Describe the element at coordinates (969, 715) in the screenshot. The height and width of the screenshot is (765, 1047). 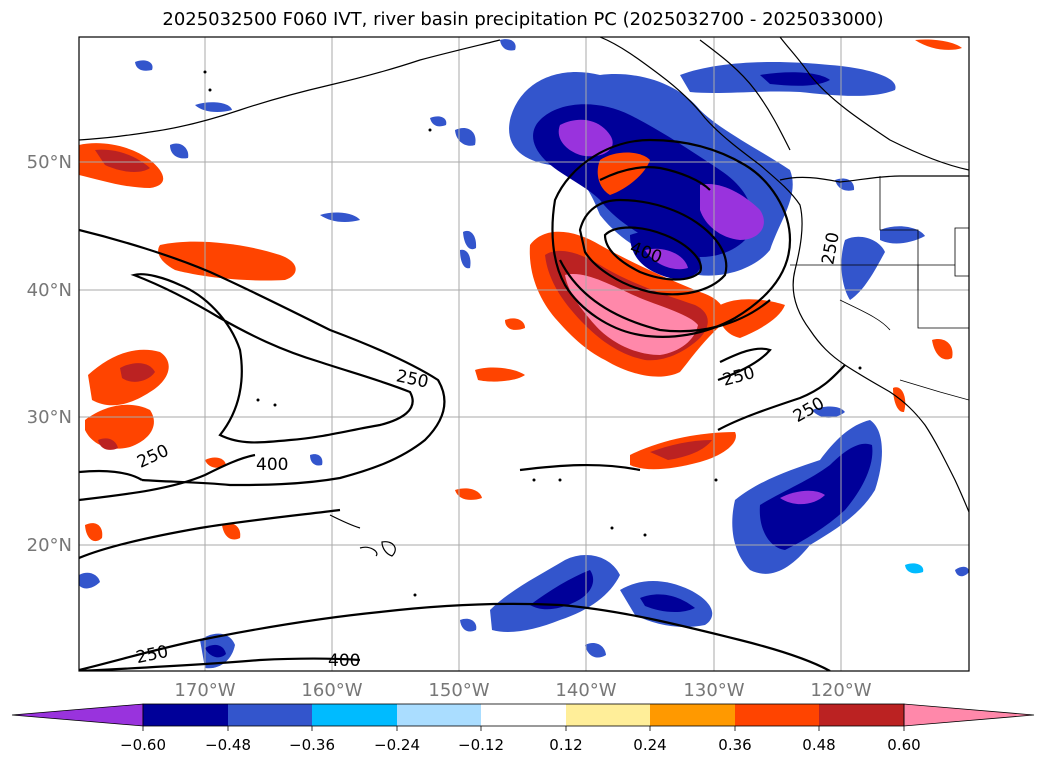
I see `colorbar-max-extend` at that location.